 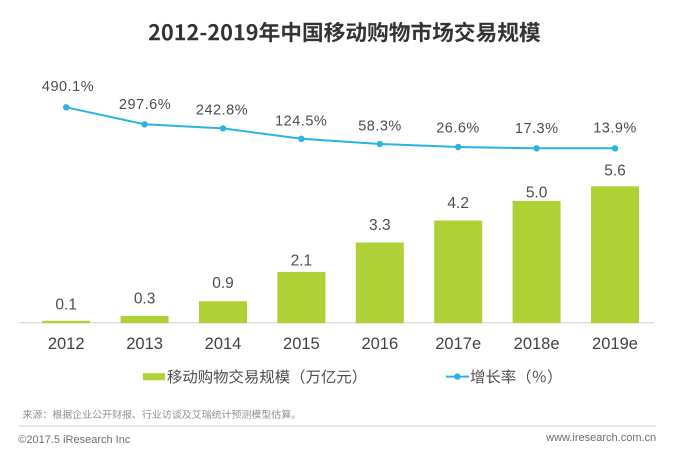 I want to click on svg-text: 0.1, so click(x=66, y=305).